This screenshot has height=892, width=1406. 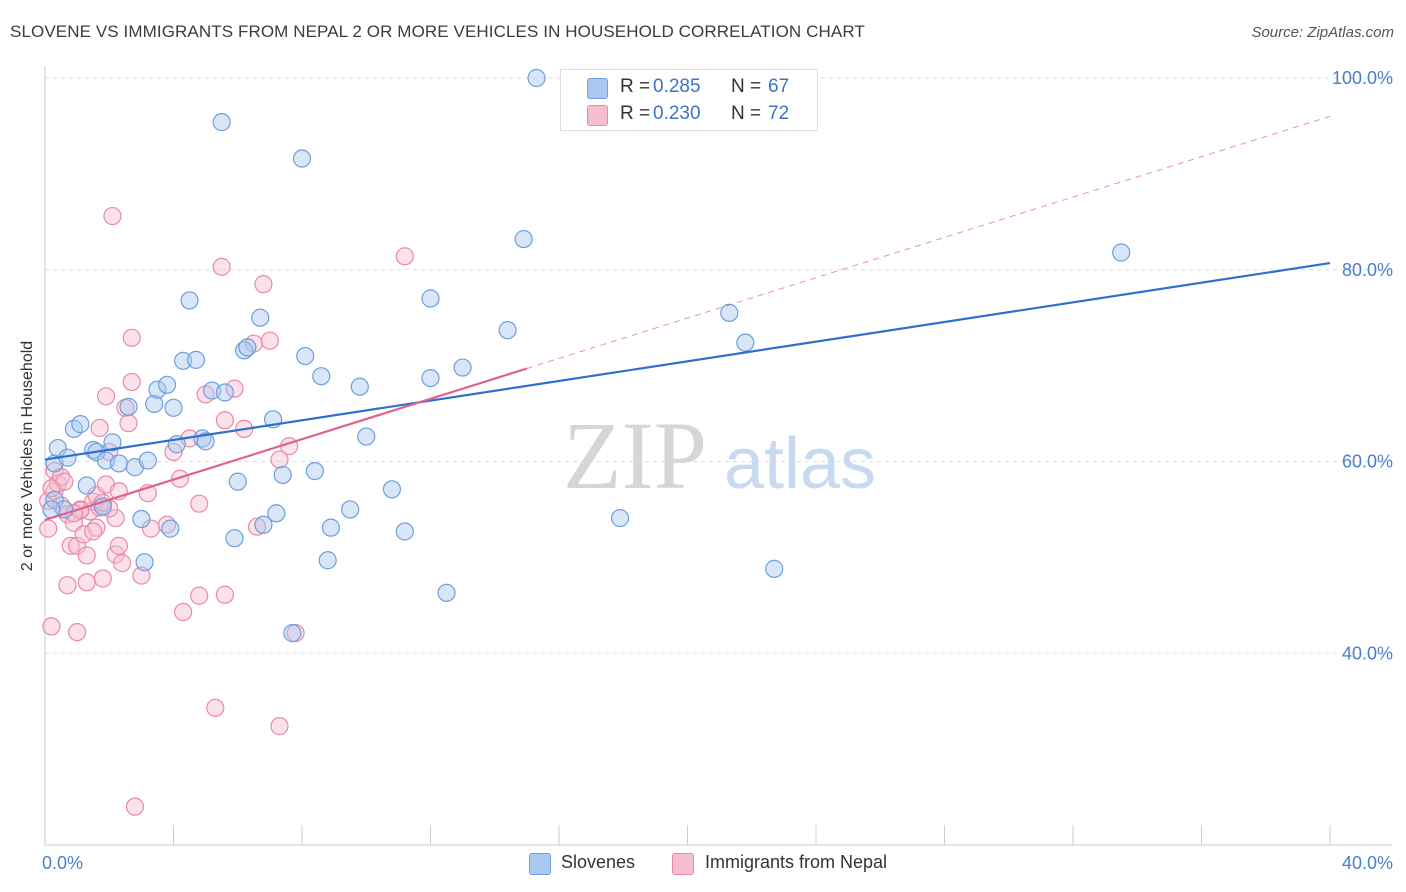 I want to click on y-tick-label: 100.0%, so click(x=1362, y=78).